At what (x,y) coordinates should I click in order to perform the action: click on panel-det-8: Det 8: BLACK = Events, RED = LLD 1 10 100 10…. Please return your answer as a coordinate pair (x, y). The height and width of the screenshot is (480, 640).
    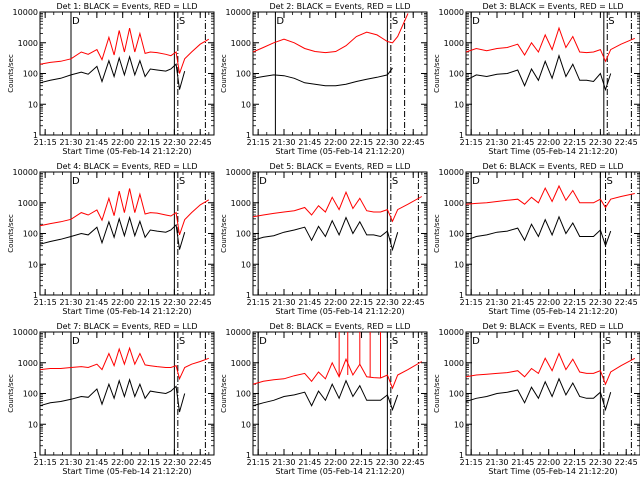
    Looking at the image, I should click on (324, 399).